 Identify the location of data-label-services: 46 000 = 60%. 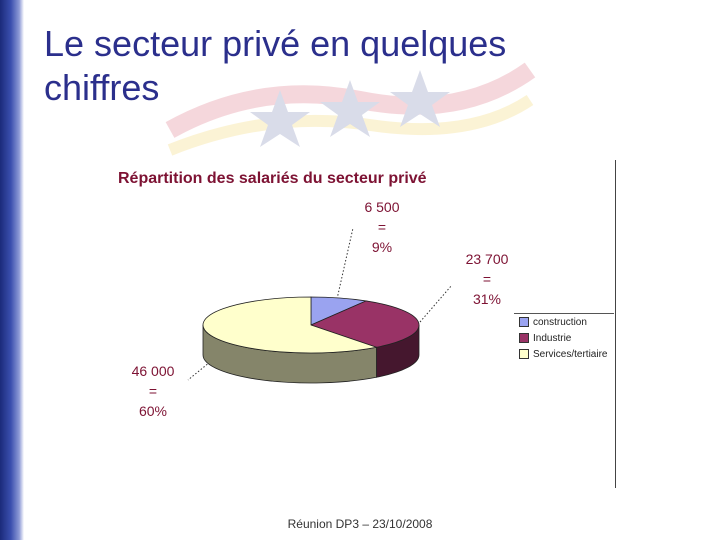
(153, 391).